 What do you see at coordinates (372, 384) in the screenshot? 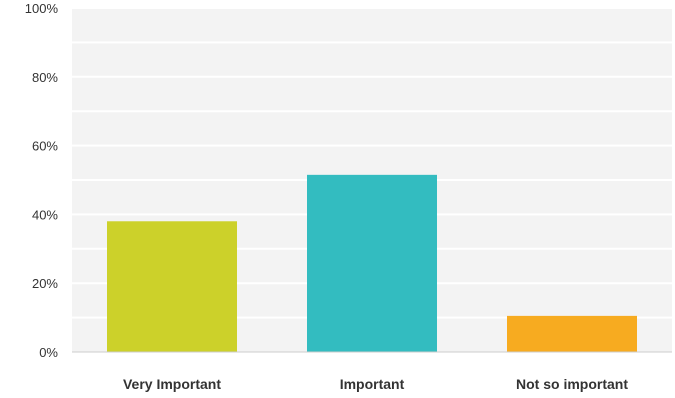
I see `x-category-label: Important` at bounding box center [372, 384].